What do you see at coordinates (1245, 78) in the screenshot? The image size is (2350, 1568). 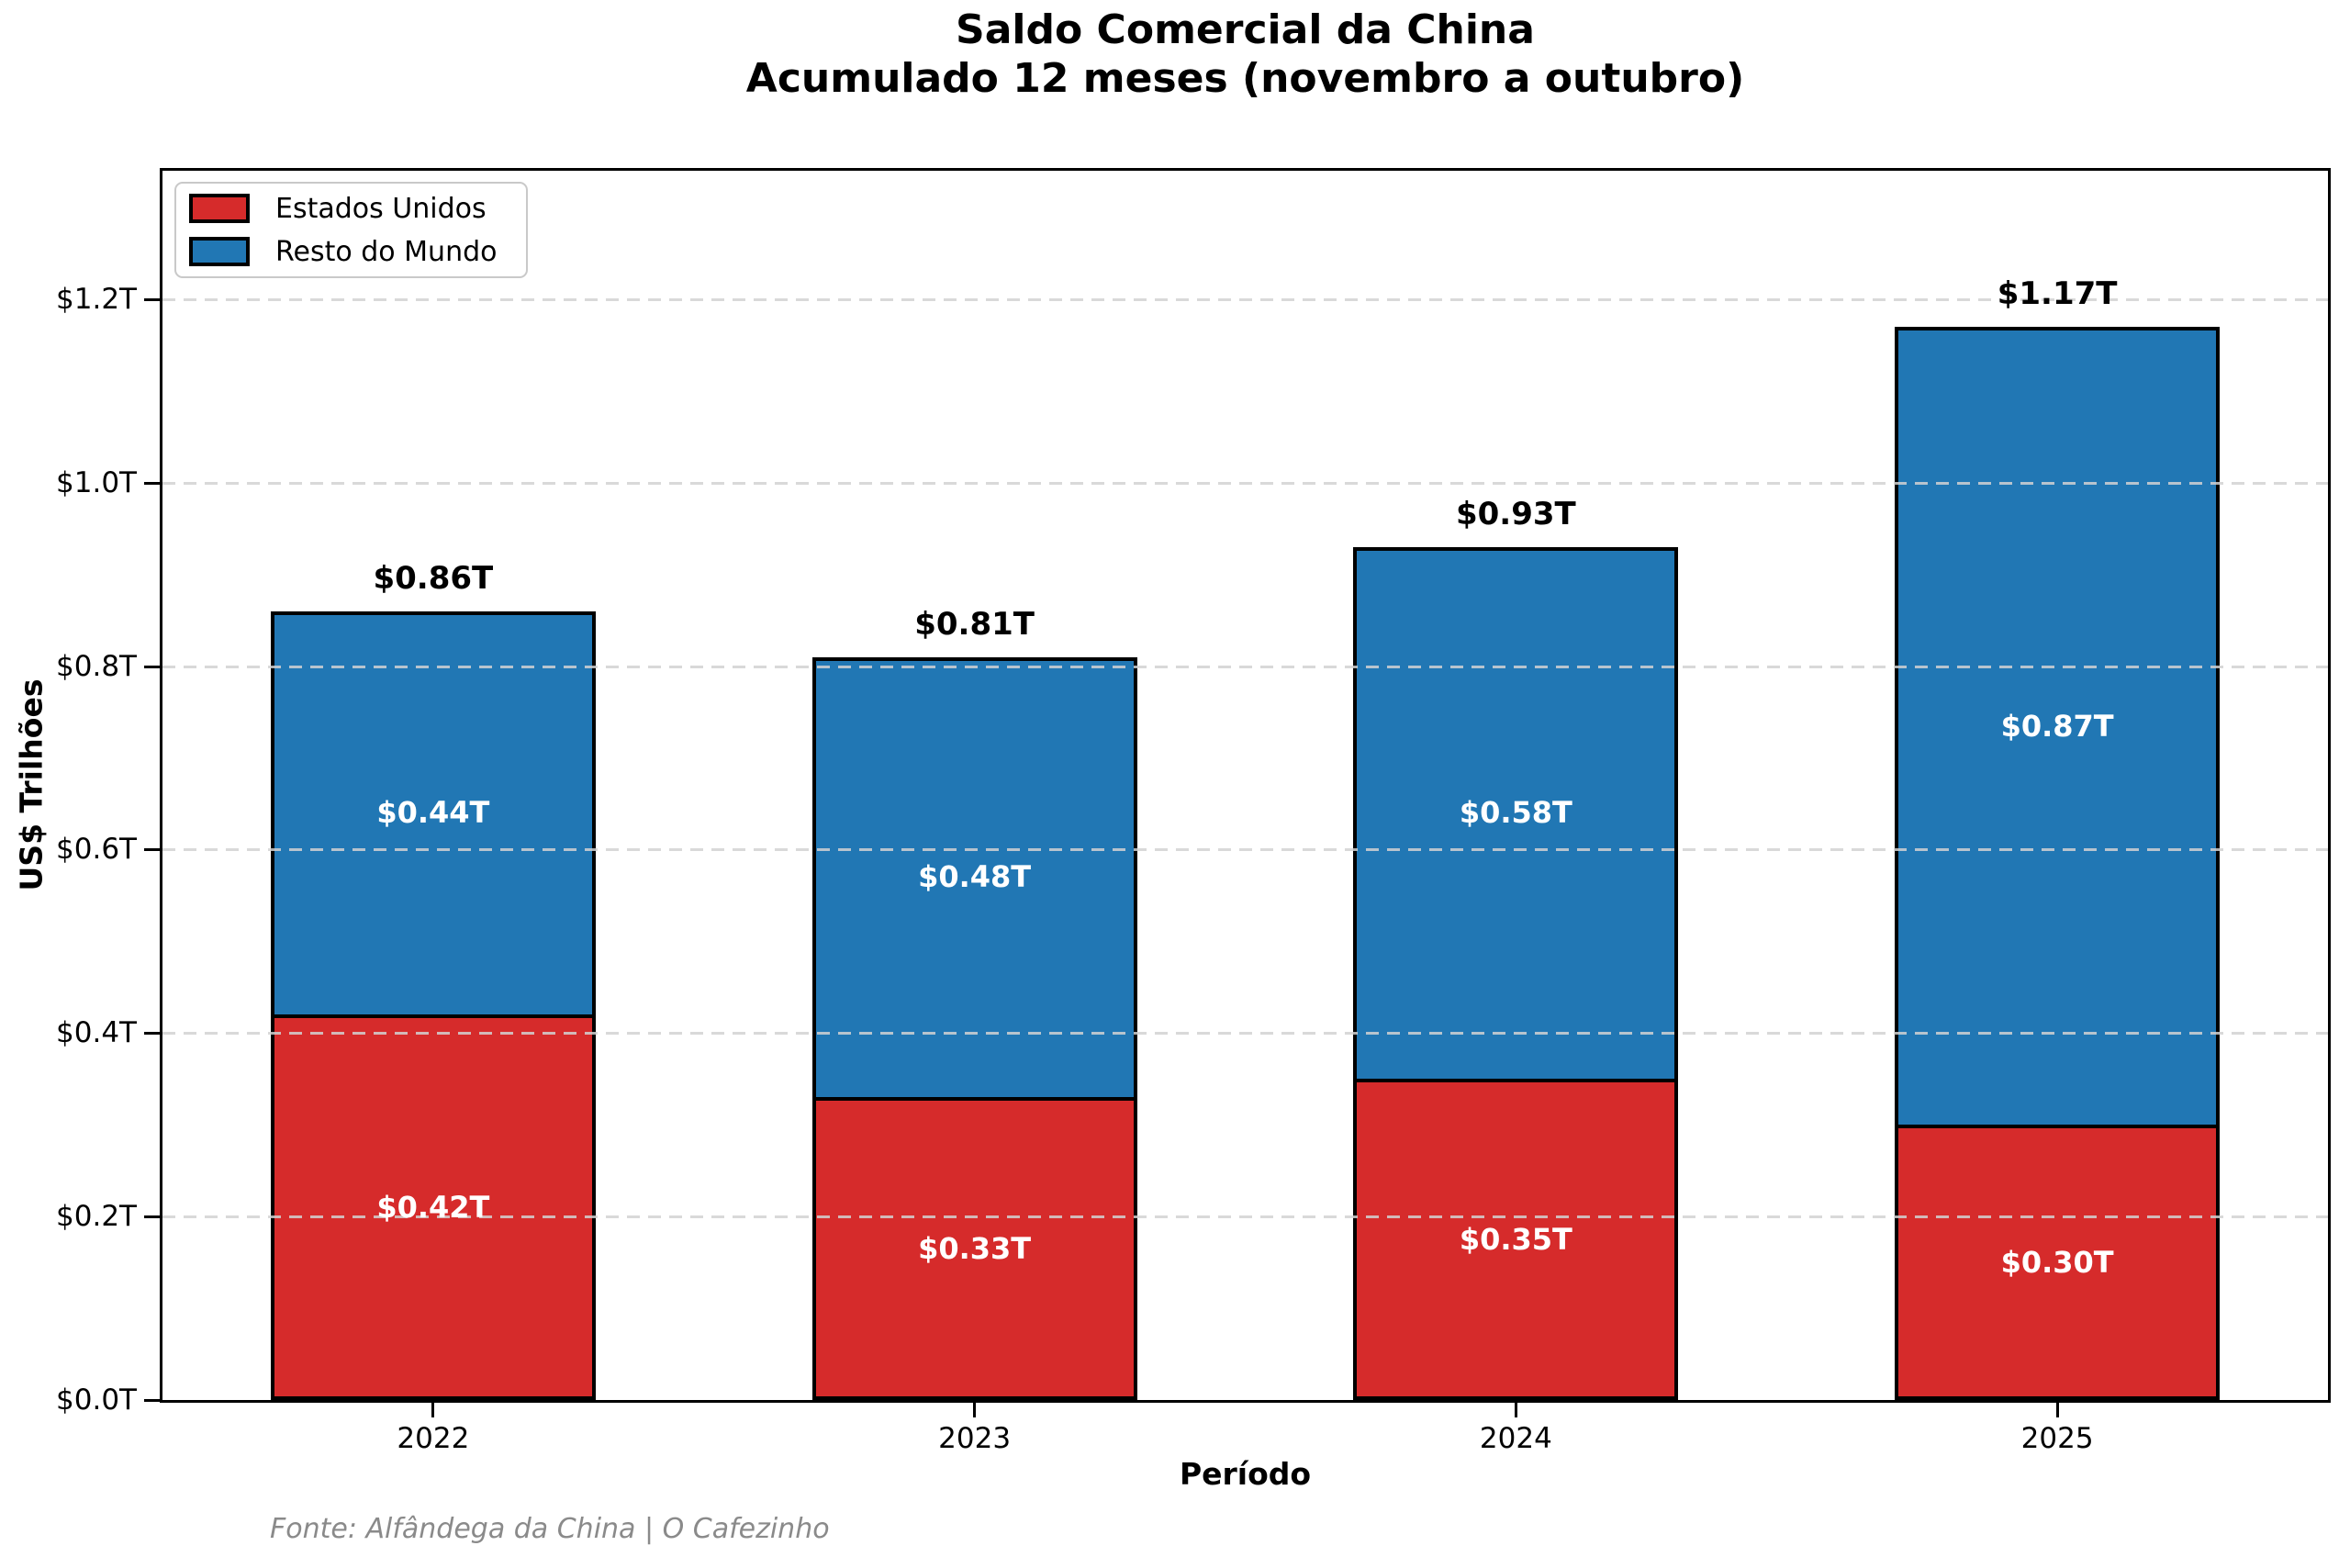 I see `chart-title-line2: Acumulado 12 meses (novembro a outubro)` at bounding box center [1245, 78].